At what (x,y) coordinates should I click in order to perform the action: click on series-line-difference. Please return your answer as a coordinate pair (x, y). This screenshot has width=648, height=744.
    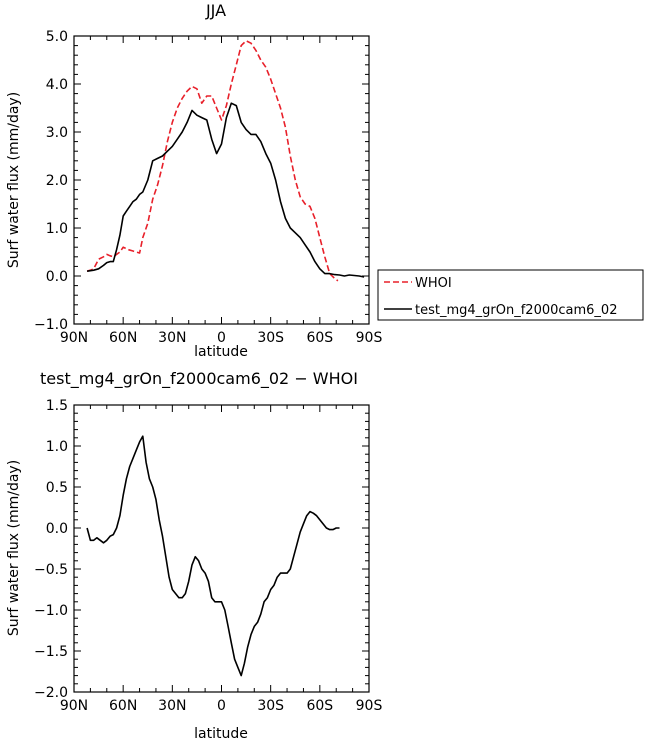
    Looking at the image, I should click on (213, 556).